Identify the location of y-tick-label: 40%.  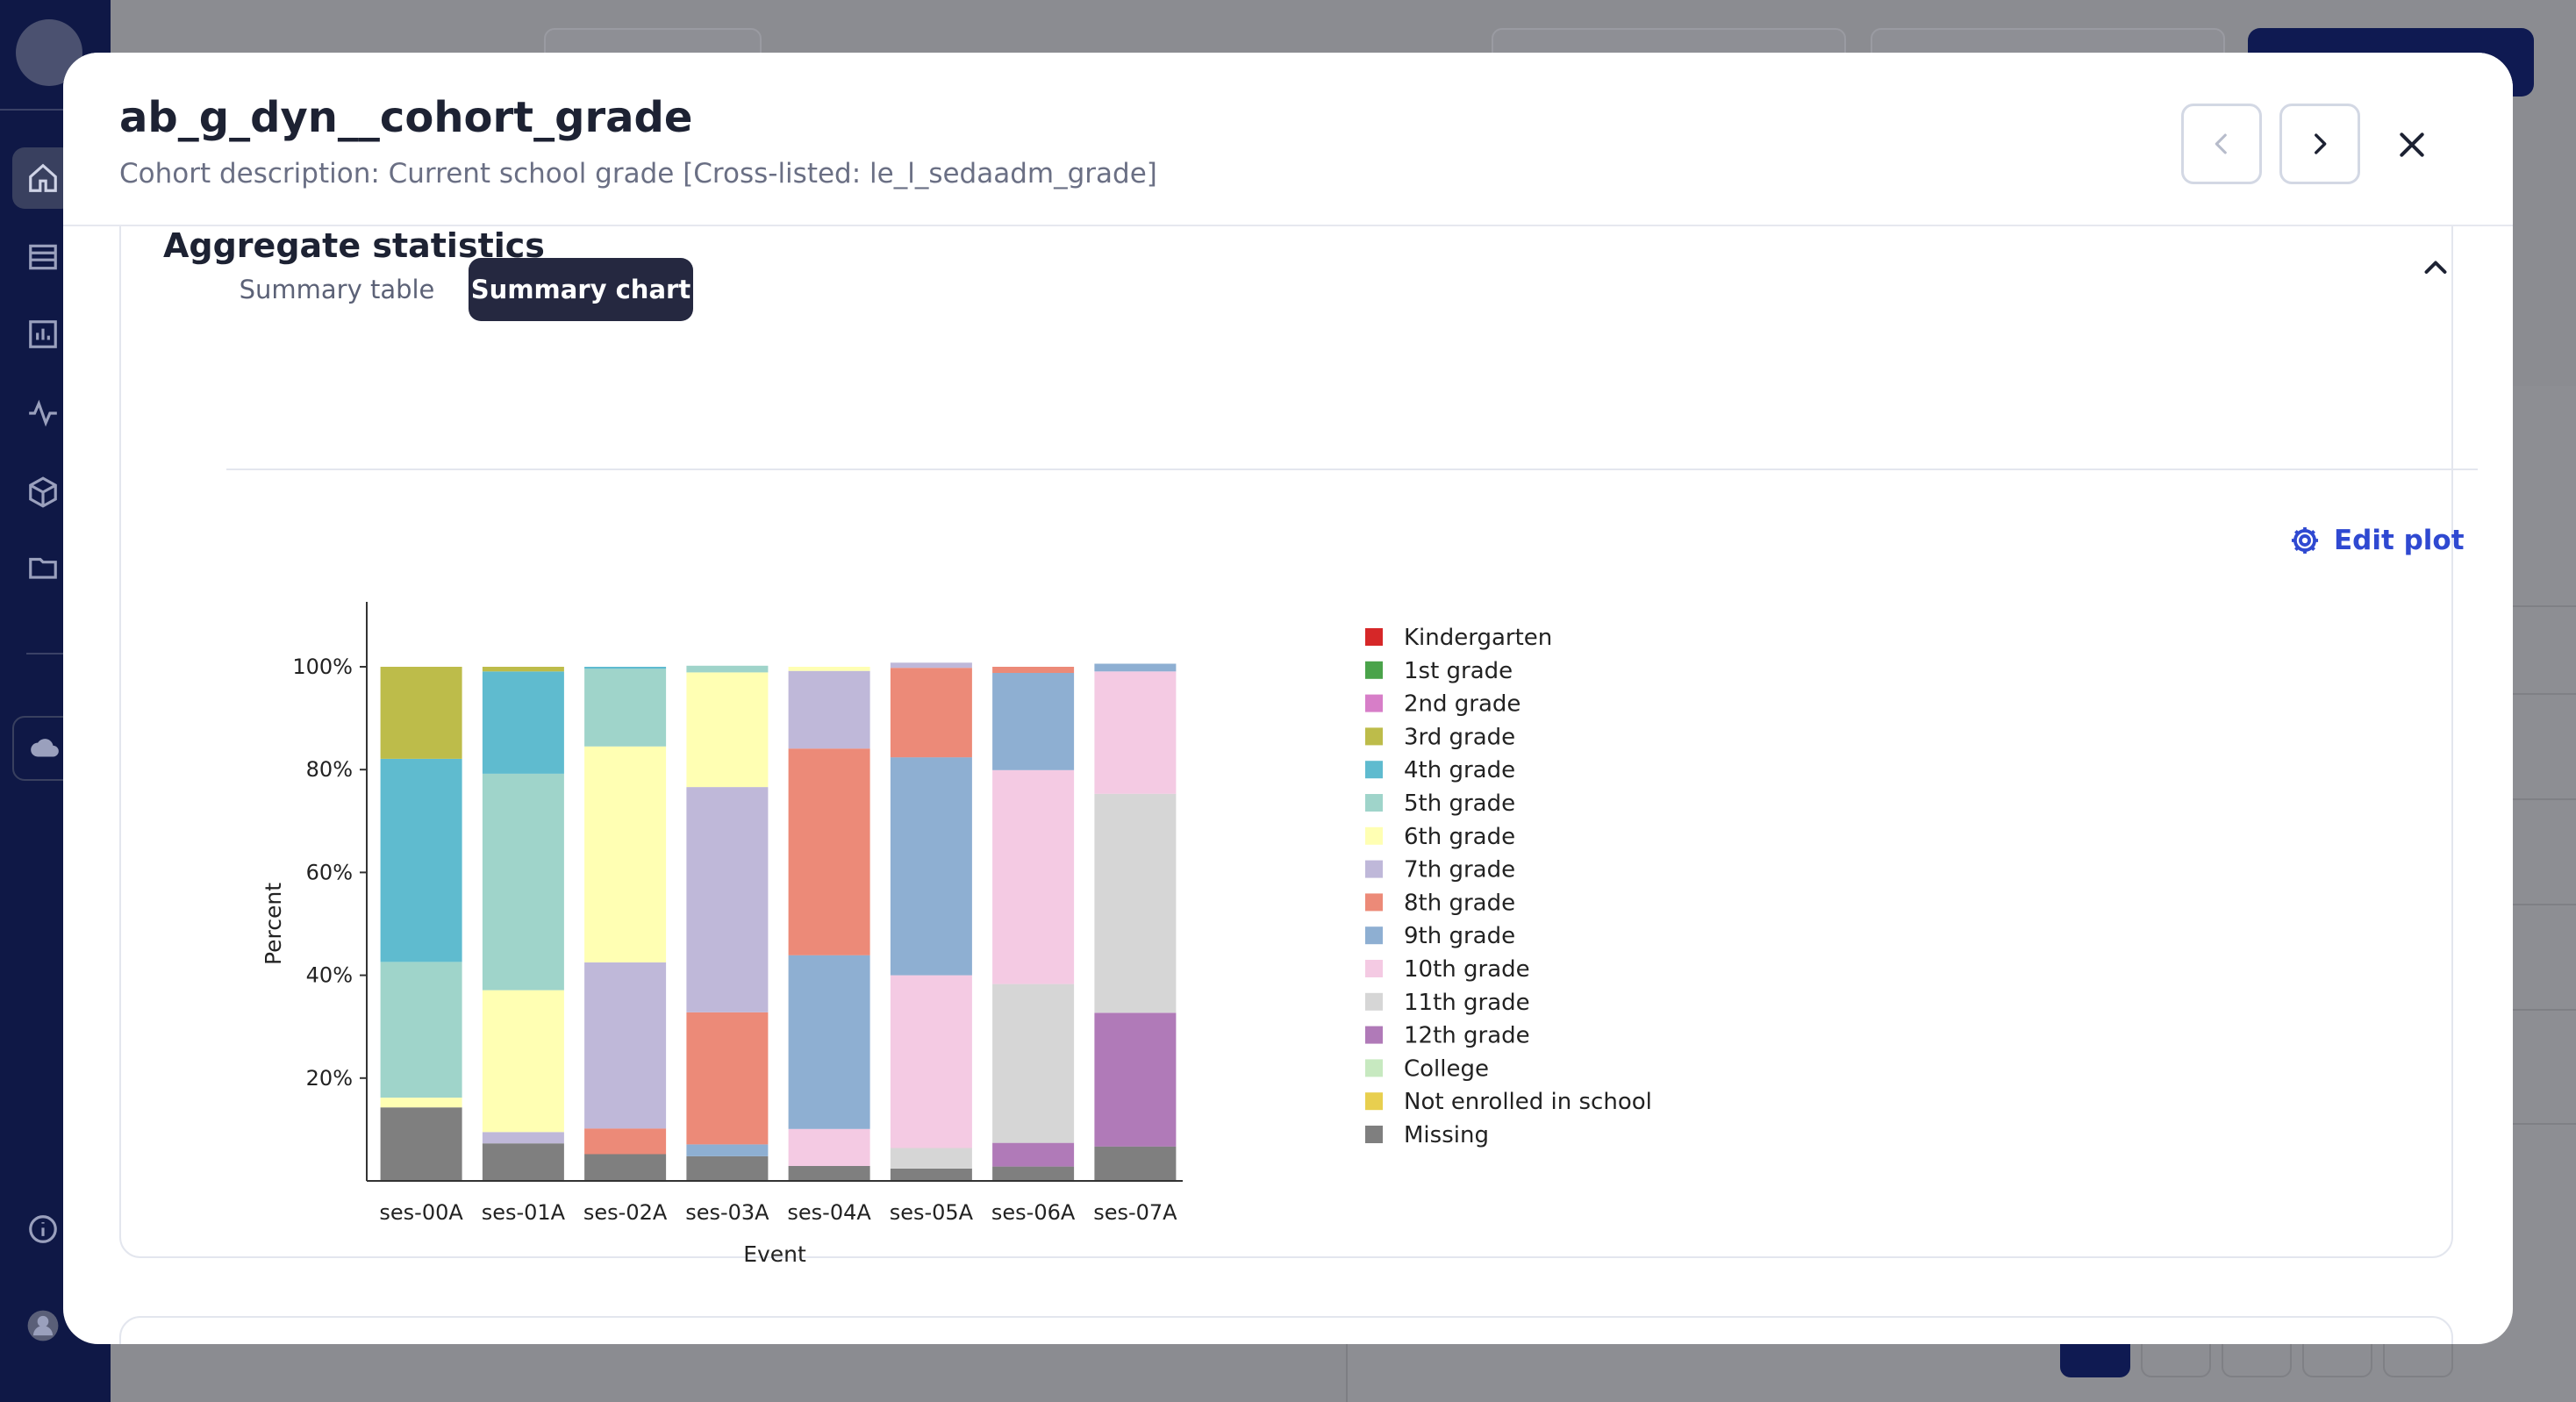
(329, 975).